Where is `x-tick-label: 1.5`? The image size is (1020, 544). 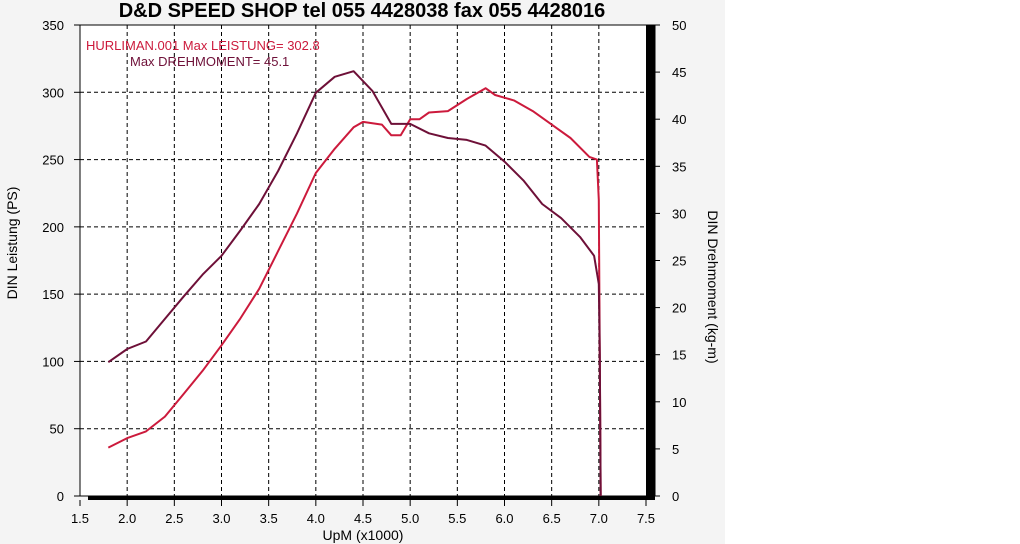 x-tick-label: 1.5 is located at coordinates (80, 518).